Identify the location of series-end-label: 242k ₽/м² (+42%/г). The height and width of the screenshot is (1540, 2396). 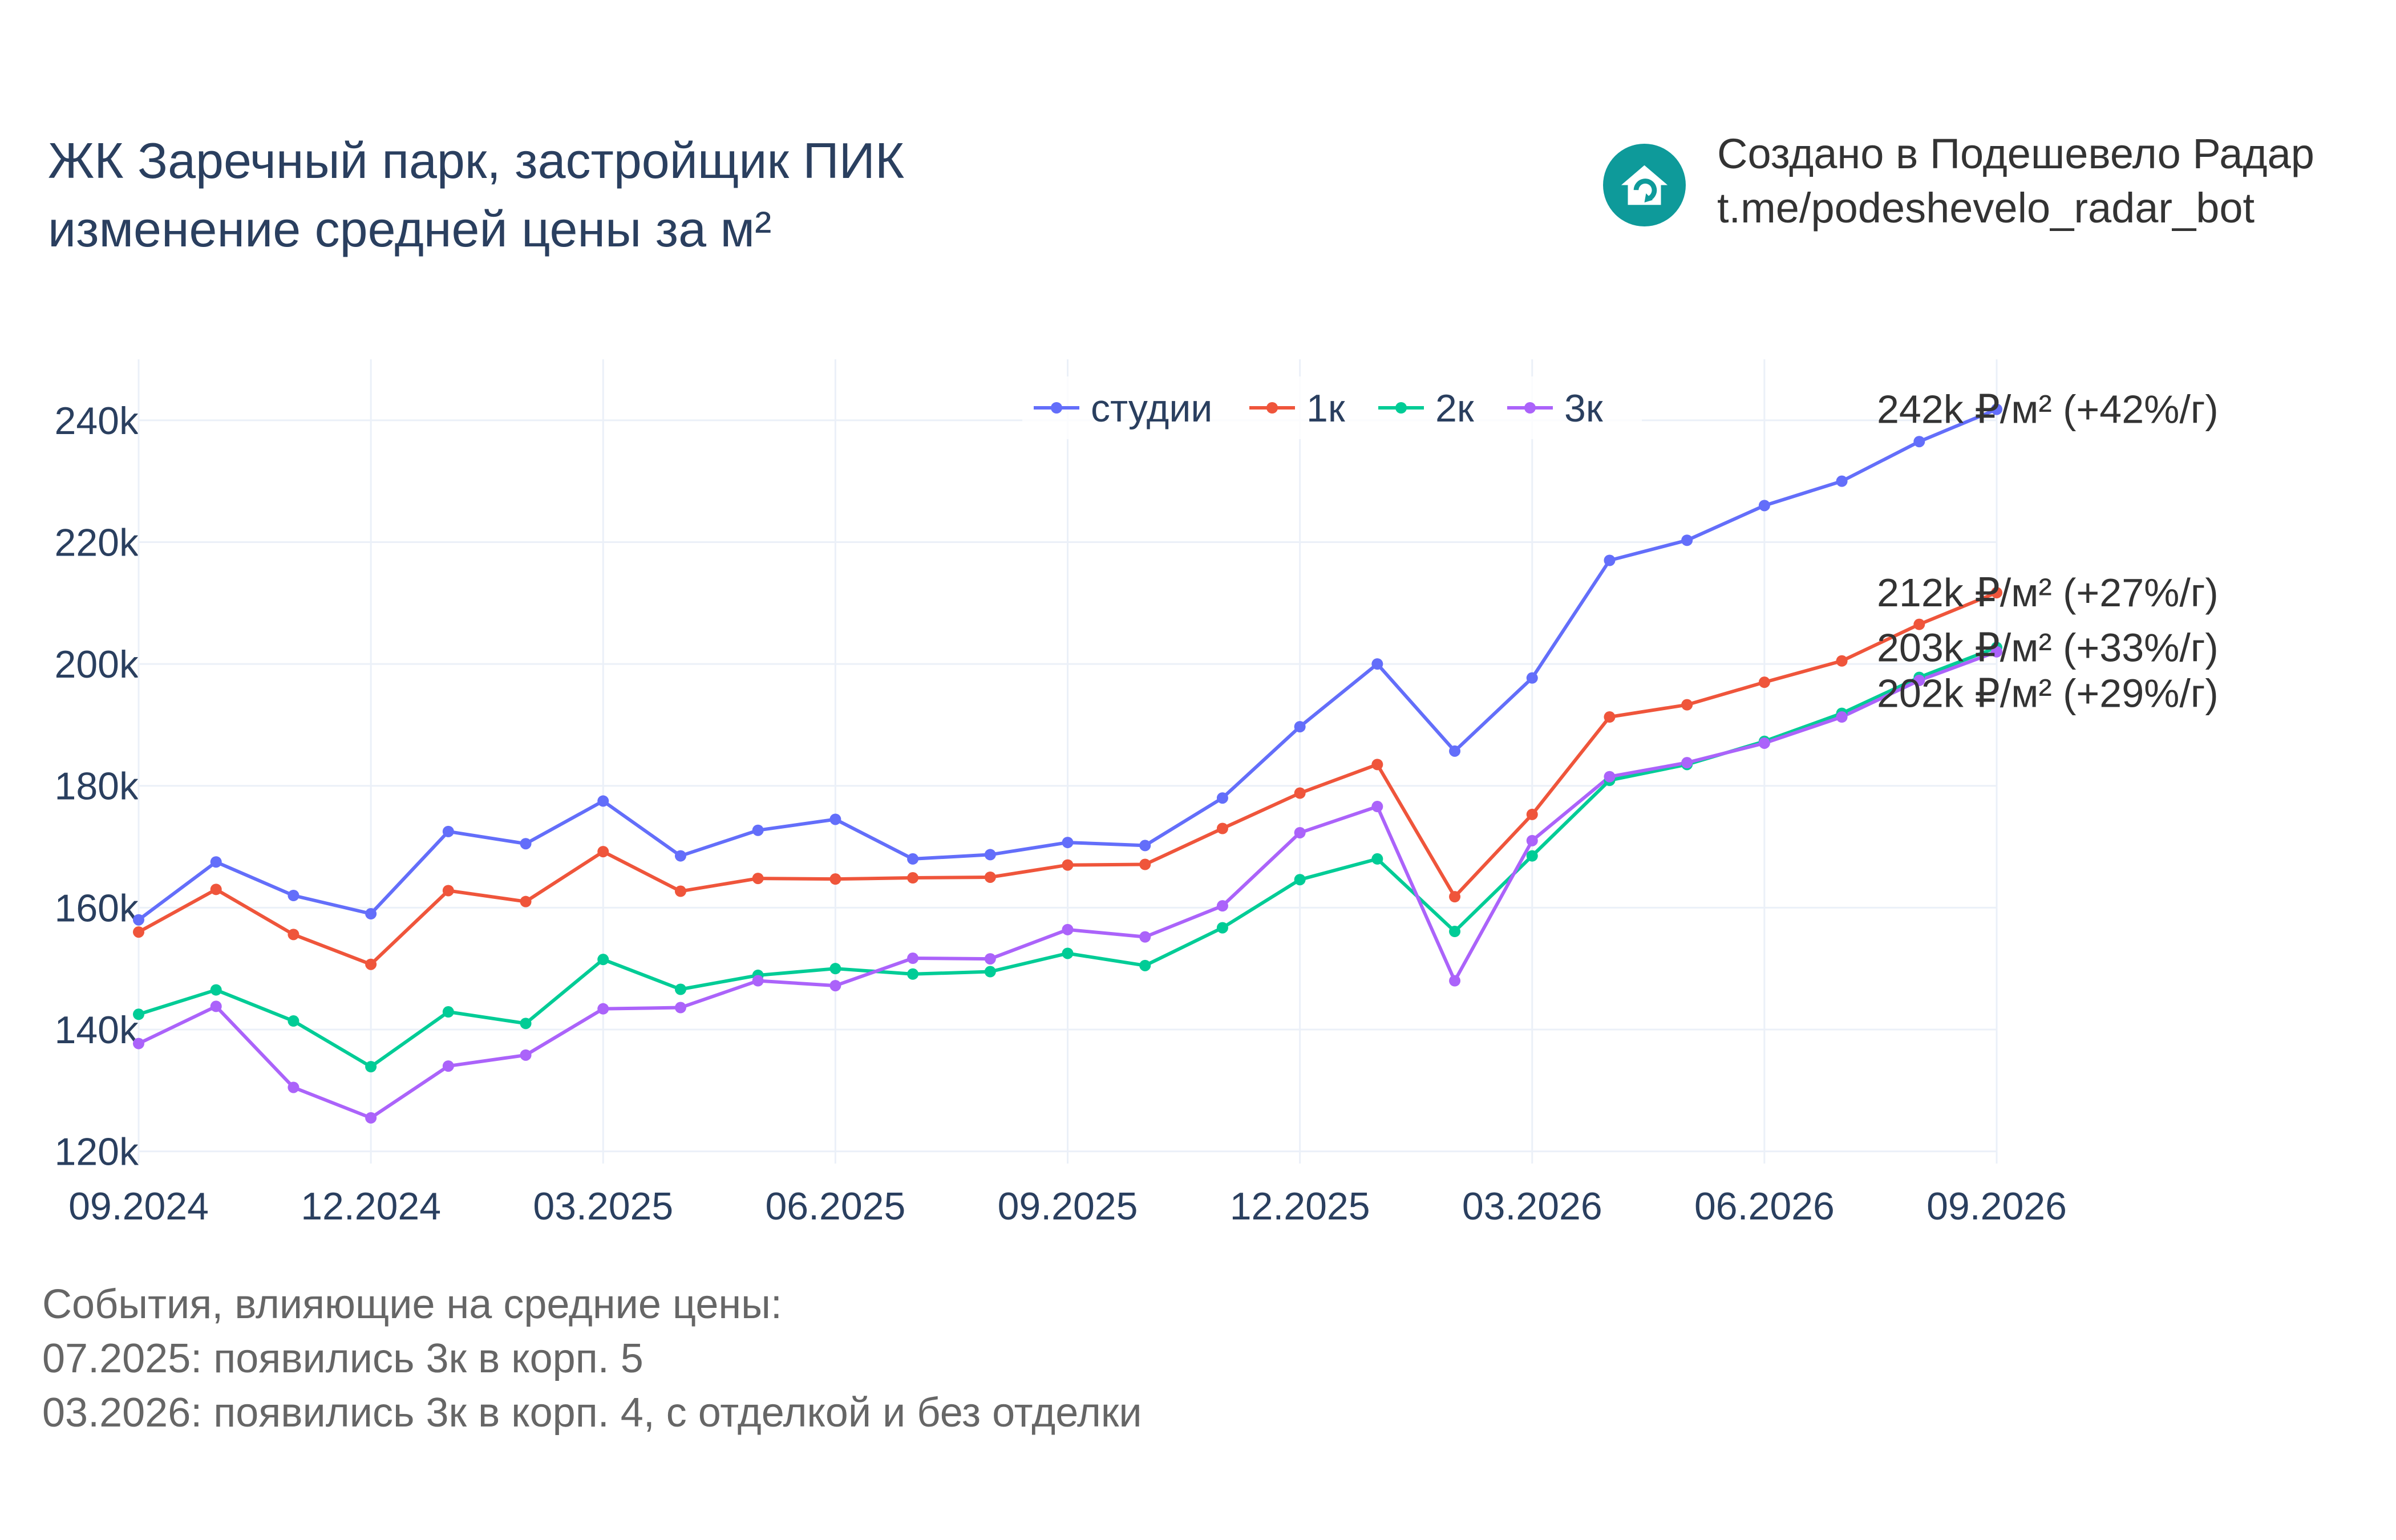
(2048, 410).